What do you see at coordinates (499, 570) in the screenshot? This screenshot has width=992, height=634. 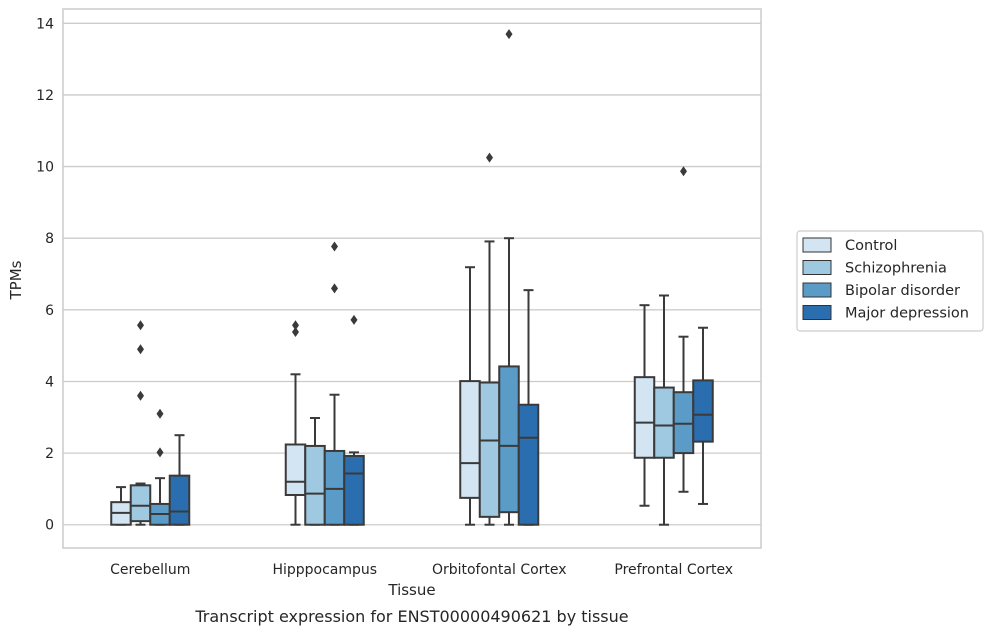 I see `x-tick-label: Orbitofontal Cortex` at bounding box center [499, 570].